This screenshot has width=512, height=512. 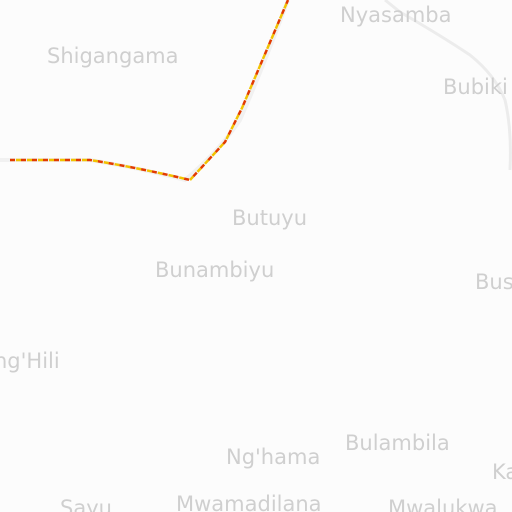 What do you see at coordinates (397, 443) in the screenshot?
I see `place-label-bulambila: Bulambila` at bounding box center [397, 443].